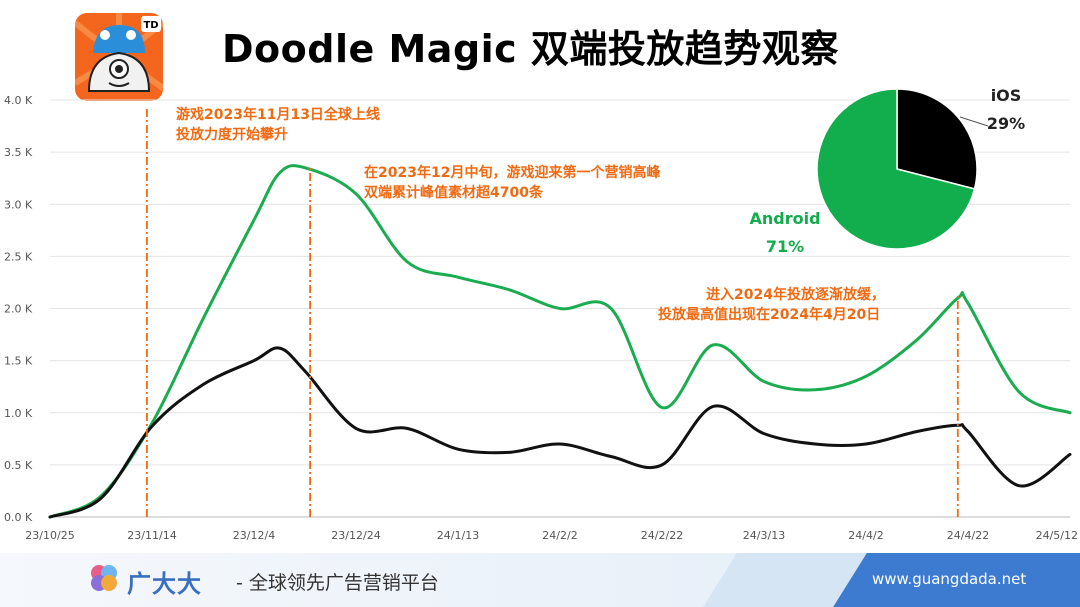  I want to click on annotation-text: 在2023年12月中旬，游戏迎来第一个营销高峰, so click(512, 172).